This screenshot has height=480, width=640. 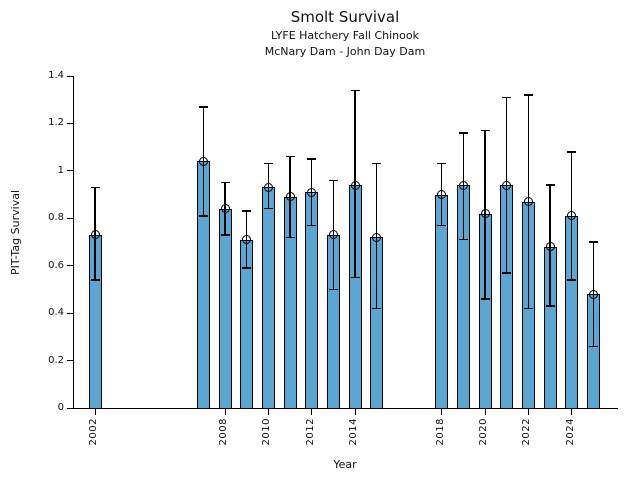 I want to click on y-tick-label: 0.8, so click(x=56, y=218).